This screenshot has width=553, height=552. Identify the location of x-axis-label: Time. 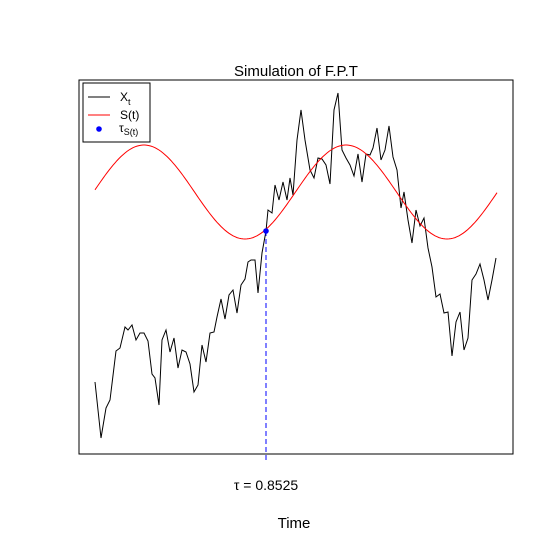
(294, 523).